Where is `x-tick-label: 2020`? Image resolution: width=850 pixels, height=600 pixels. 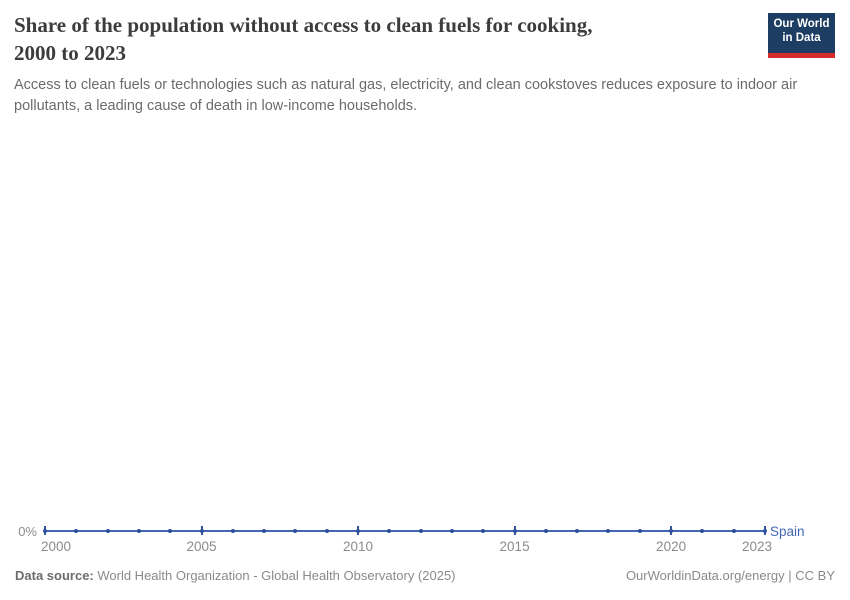
x-tick-label: 2020 is located at coordinates (671, 546).